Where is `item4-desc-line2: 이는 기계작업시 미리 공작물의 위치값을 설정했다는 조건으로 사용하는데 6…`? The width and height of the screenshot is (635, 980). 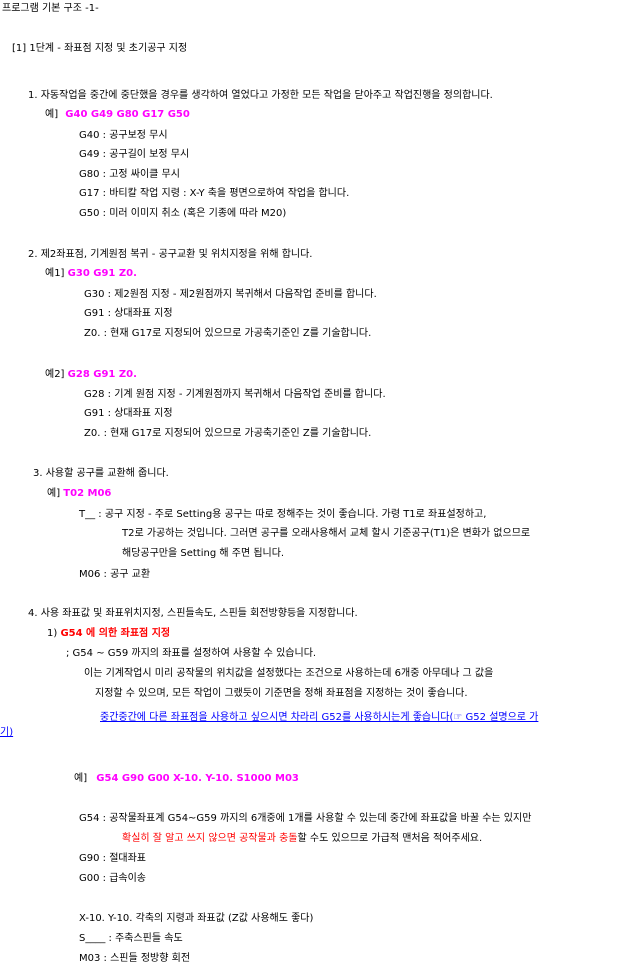
item4-desc-line2: 이는 기계작업시 미리 공작물의 위치값을 설정했다는 조건으로 사용하는데 6… is located at coordinates (289, 673).